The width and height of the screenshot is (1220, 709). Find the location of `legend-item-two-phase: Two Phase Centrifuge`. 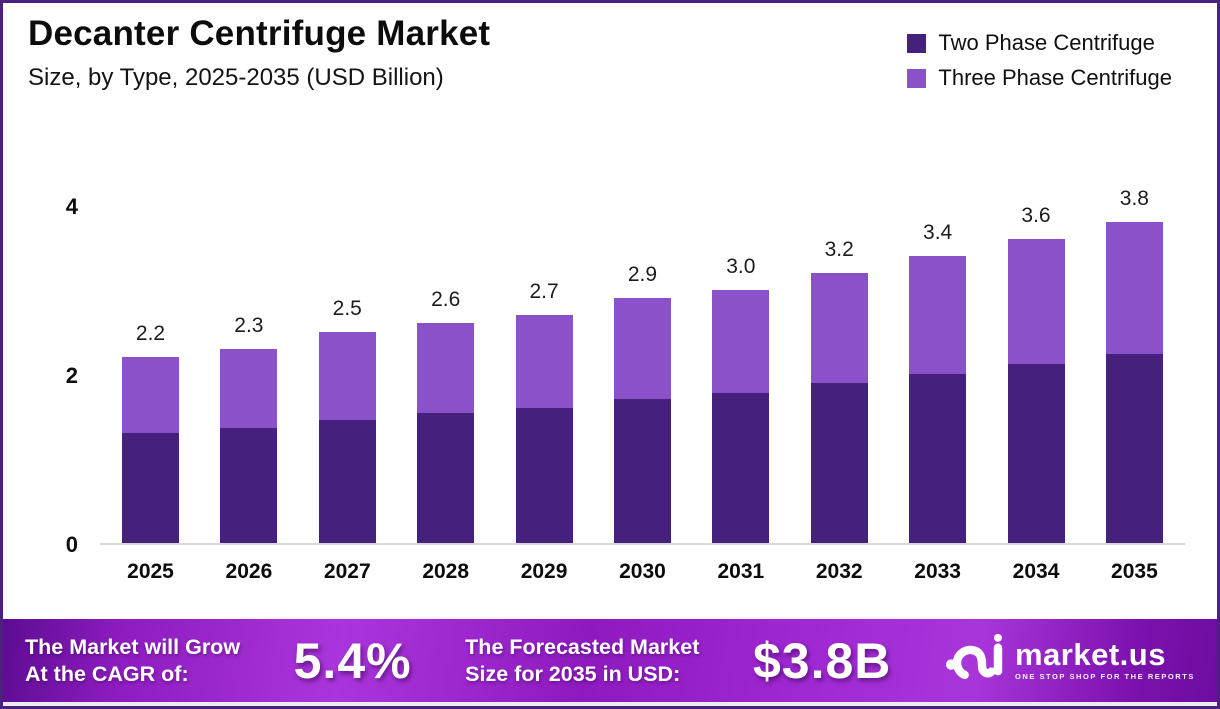

legend-item-two-phase: Two Phase Centrifuge is located at coordinates (1039, 43).